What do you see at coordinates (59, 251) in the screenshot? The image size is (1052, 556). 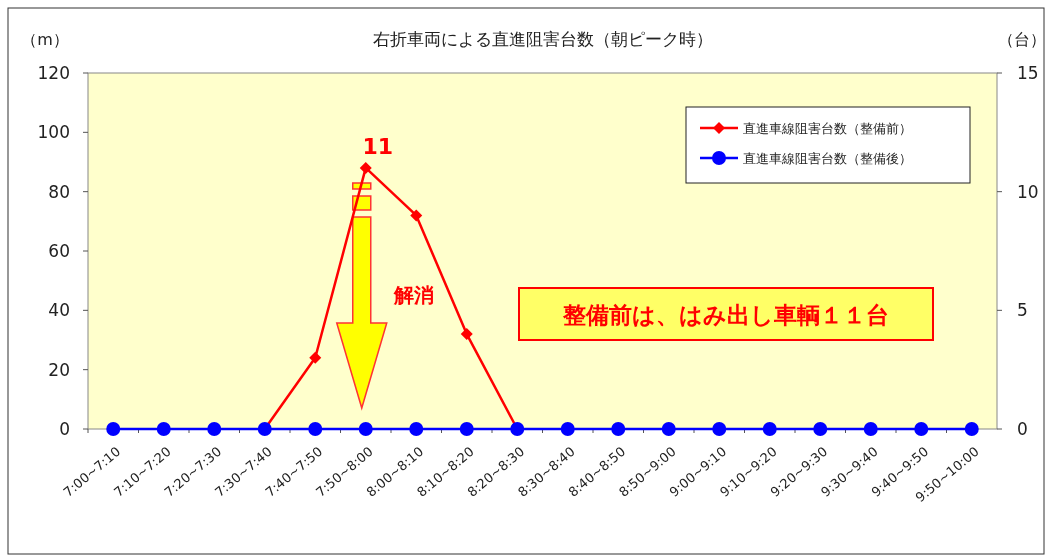 I see `y-tick-label: 60` at bounding box center [59, 251].